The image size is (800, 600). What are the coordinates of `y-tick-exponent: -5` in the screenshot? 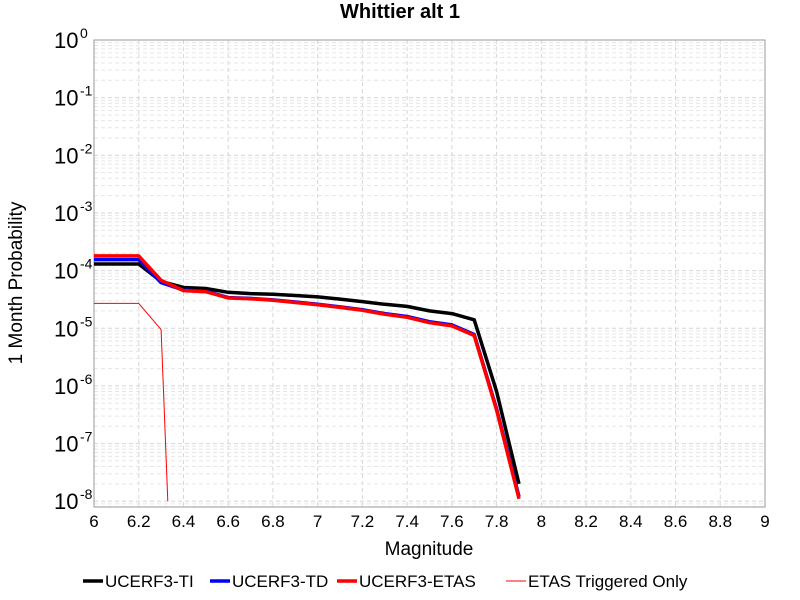 It's located at (86, 321).